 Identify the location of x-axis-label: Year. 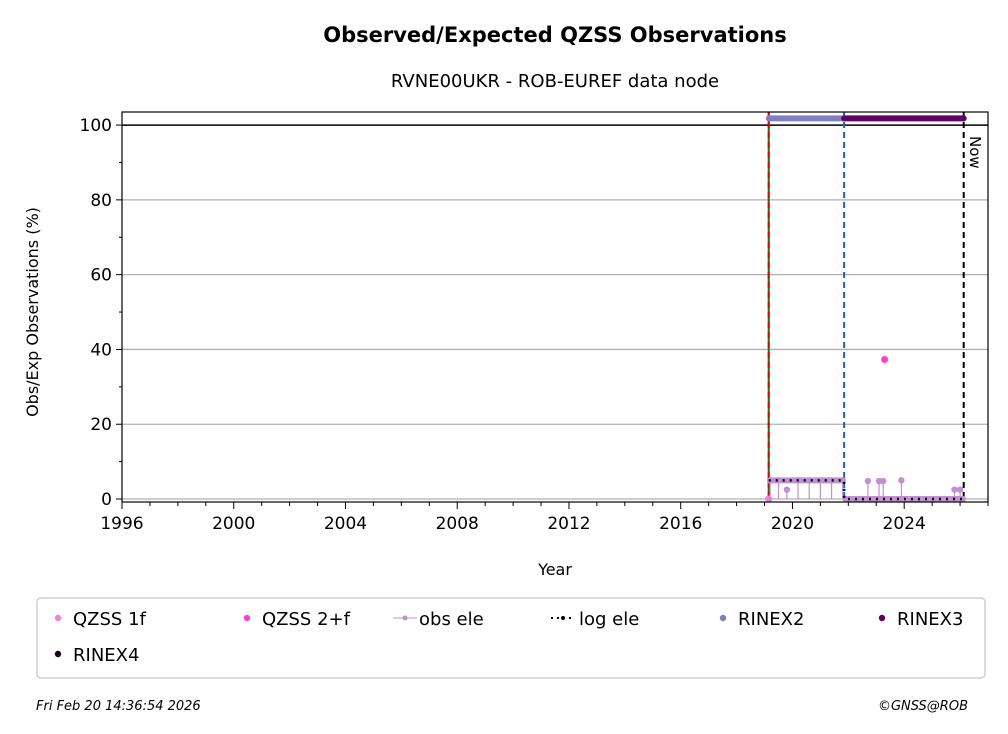
(554, 569).